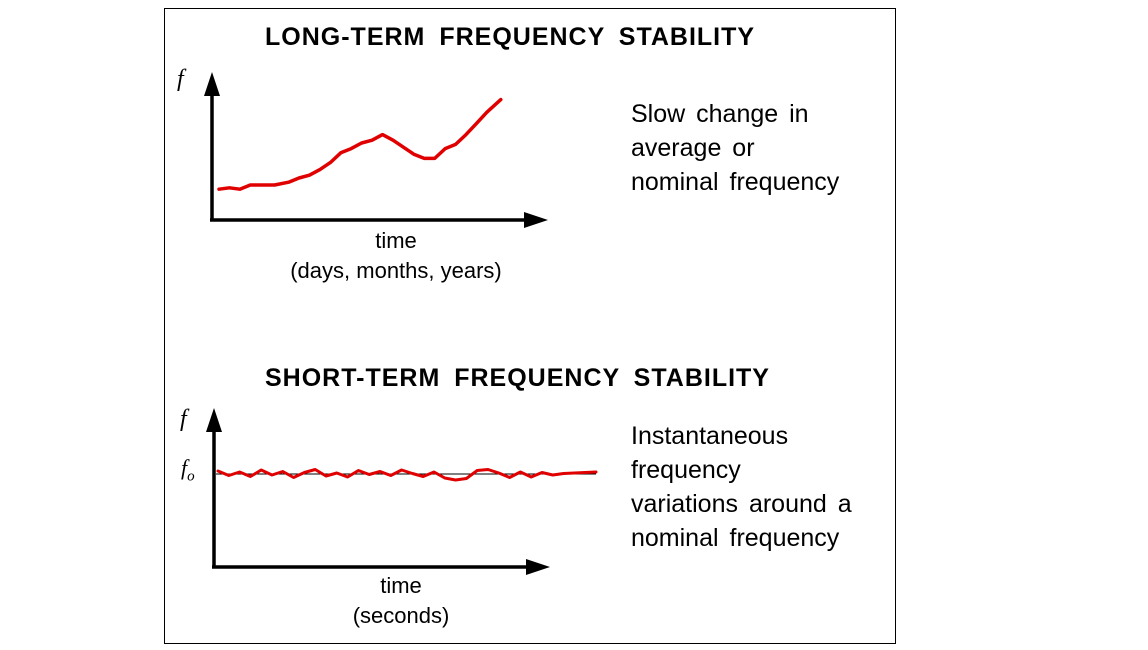 This screenshot has height=650, width=1148. Describe the element at coordinates (214, 420) in the screenshot. I see `short-term-y-arrow-icon` at that location.